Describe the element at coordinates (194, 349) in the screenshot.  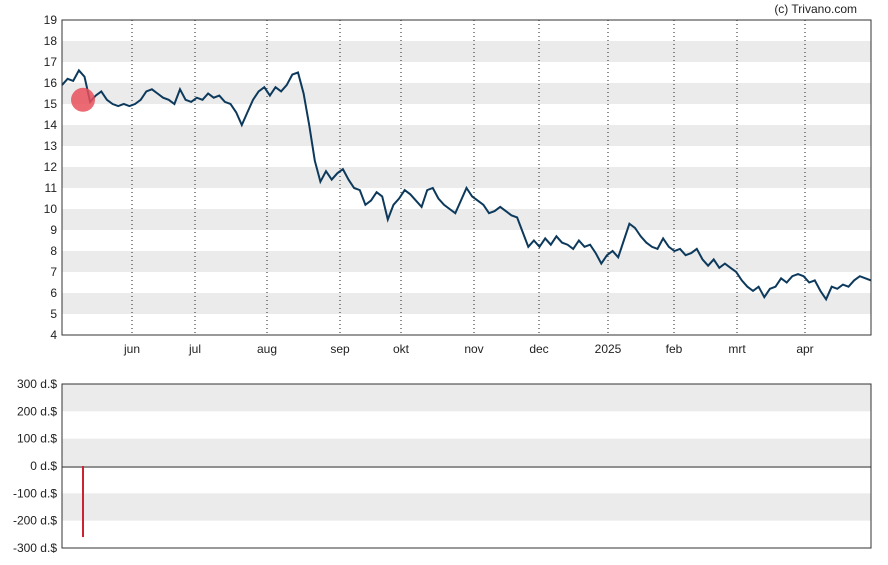
I see `month-label: jul` at that location.